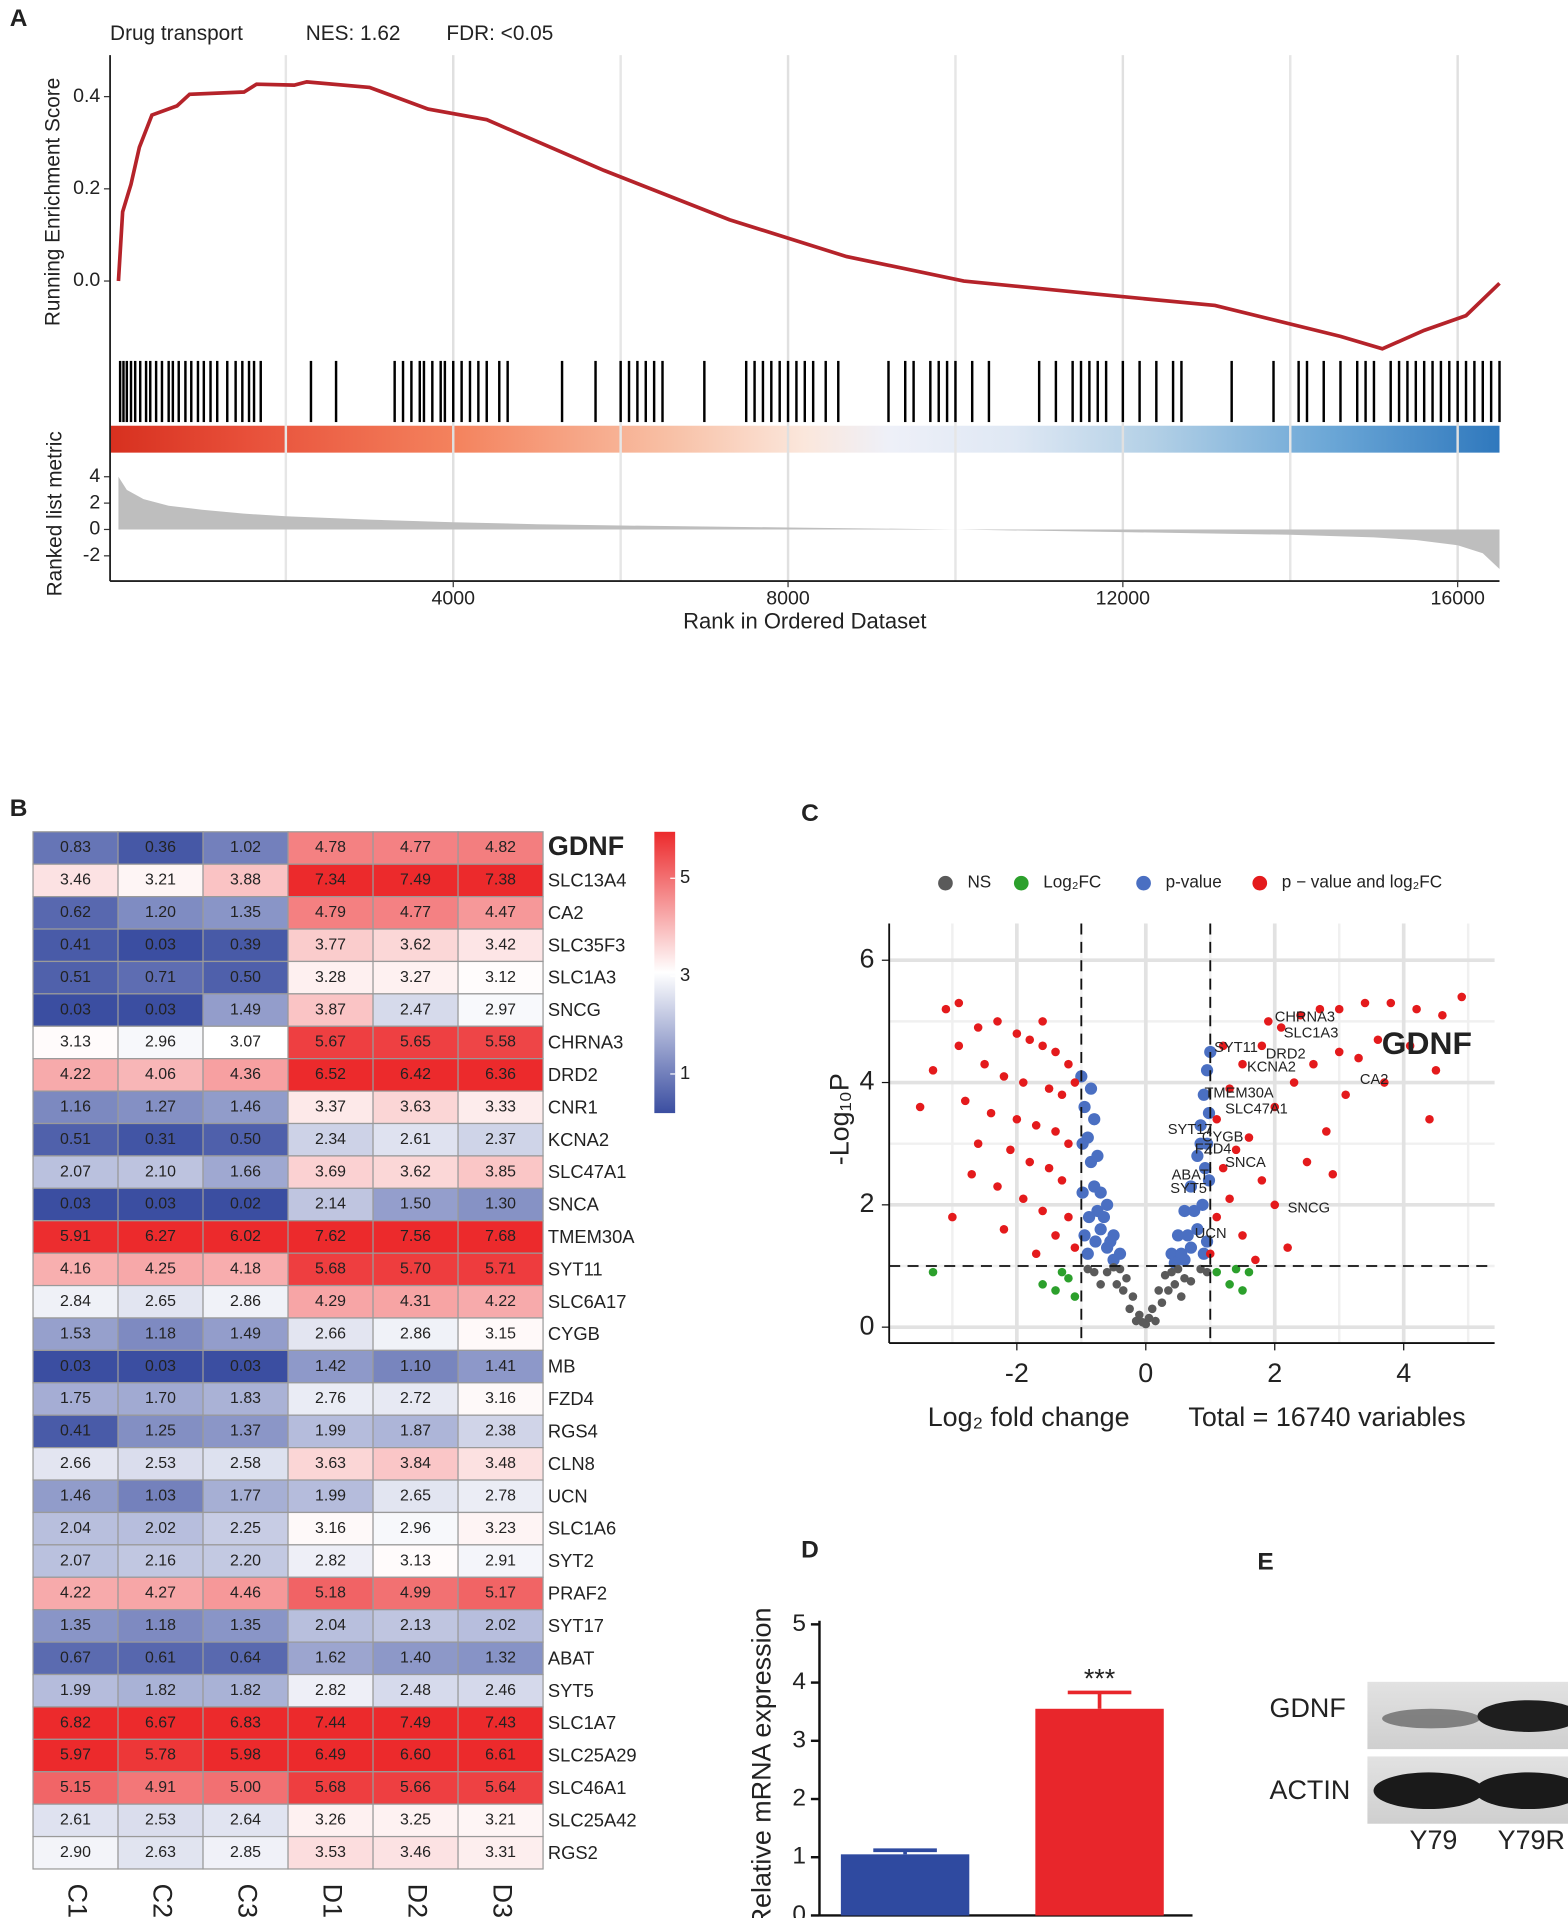 The image size is (1568, 1918). I want to click on cell-label: 2.97, so click(500, 1009).